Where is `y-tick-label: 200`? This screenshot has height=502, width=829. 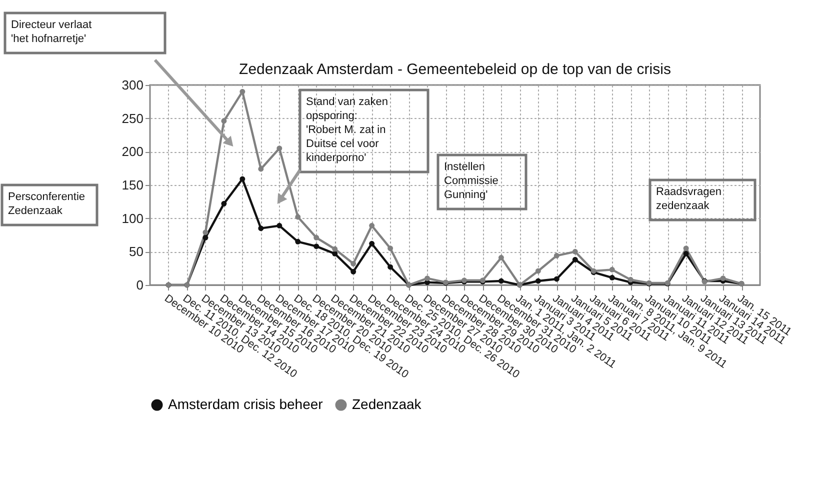 y-tick-label: 200 is located at coordinates (133, 152).